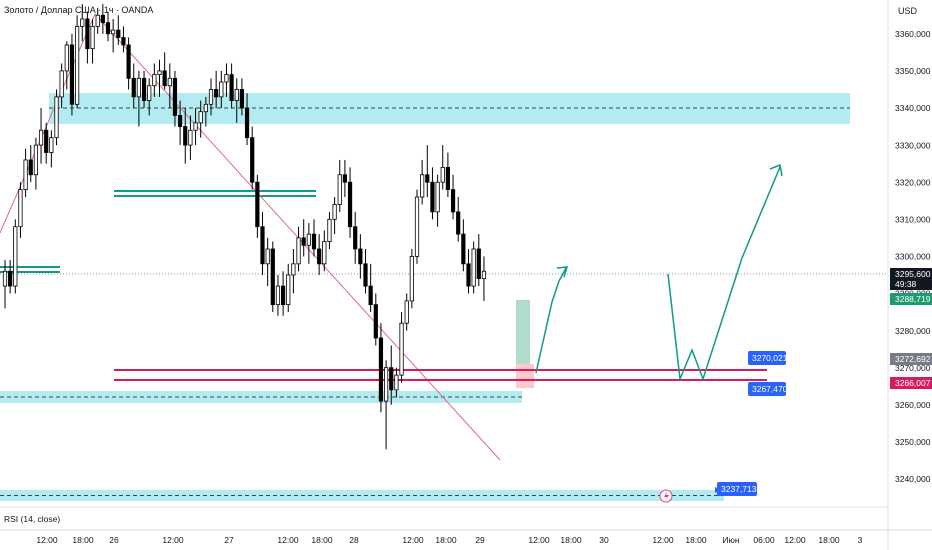 The width and height of the screenshot is (932, 550). I want to click on gray-price-tag, so click(911, 359).